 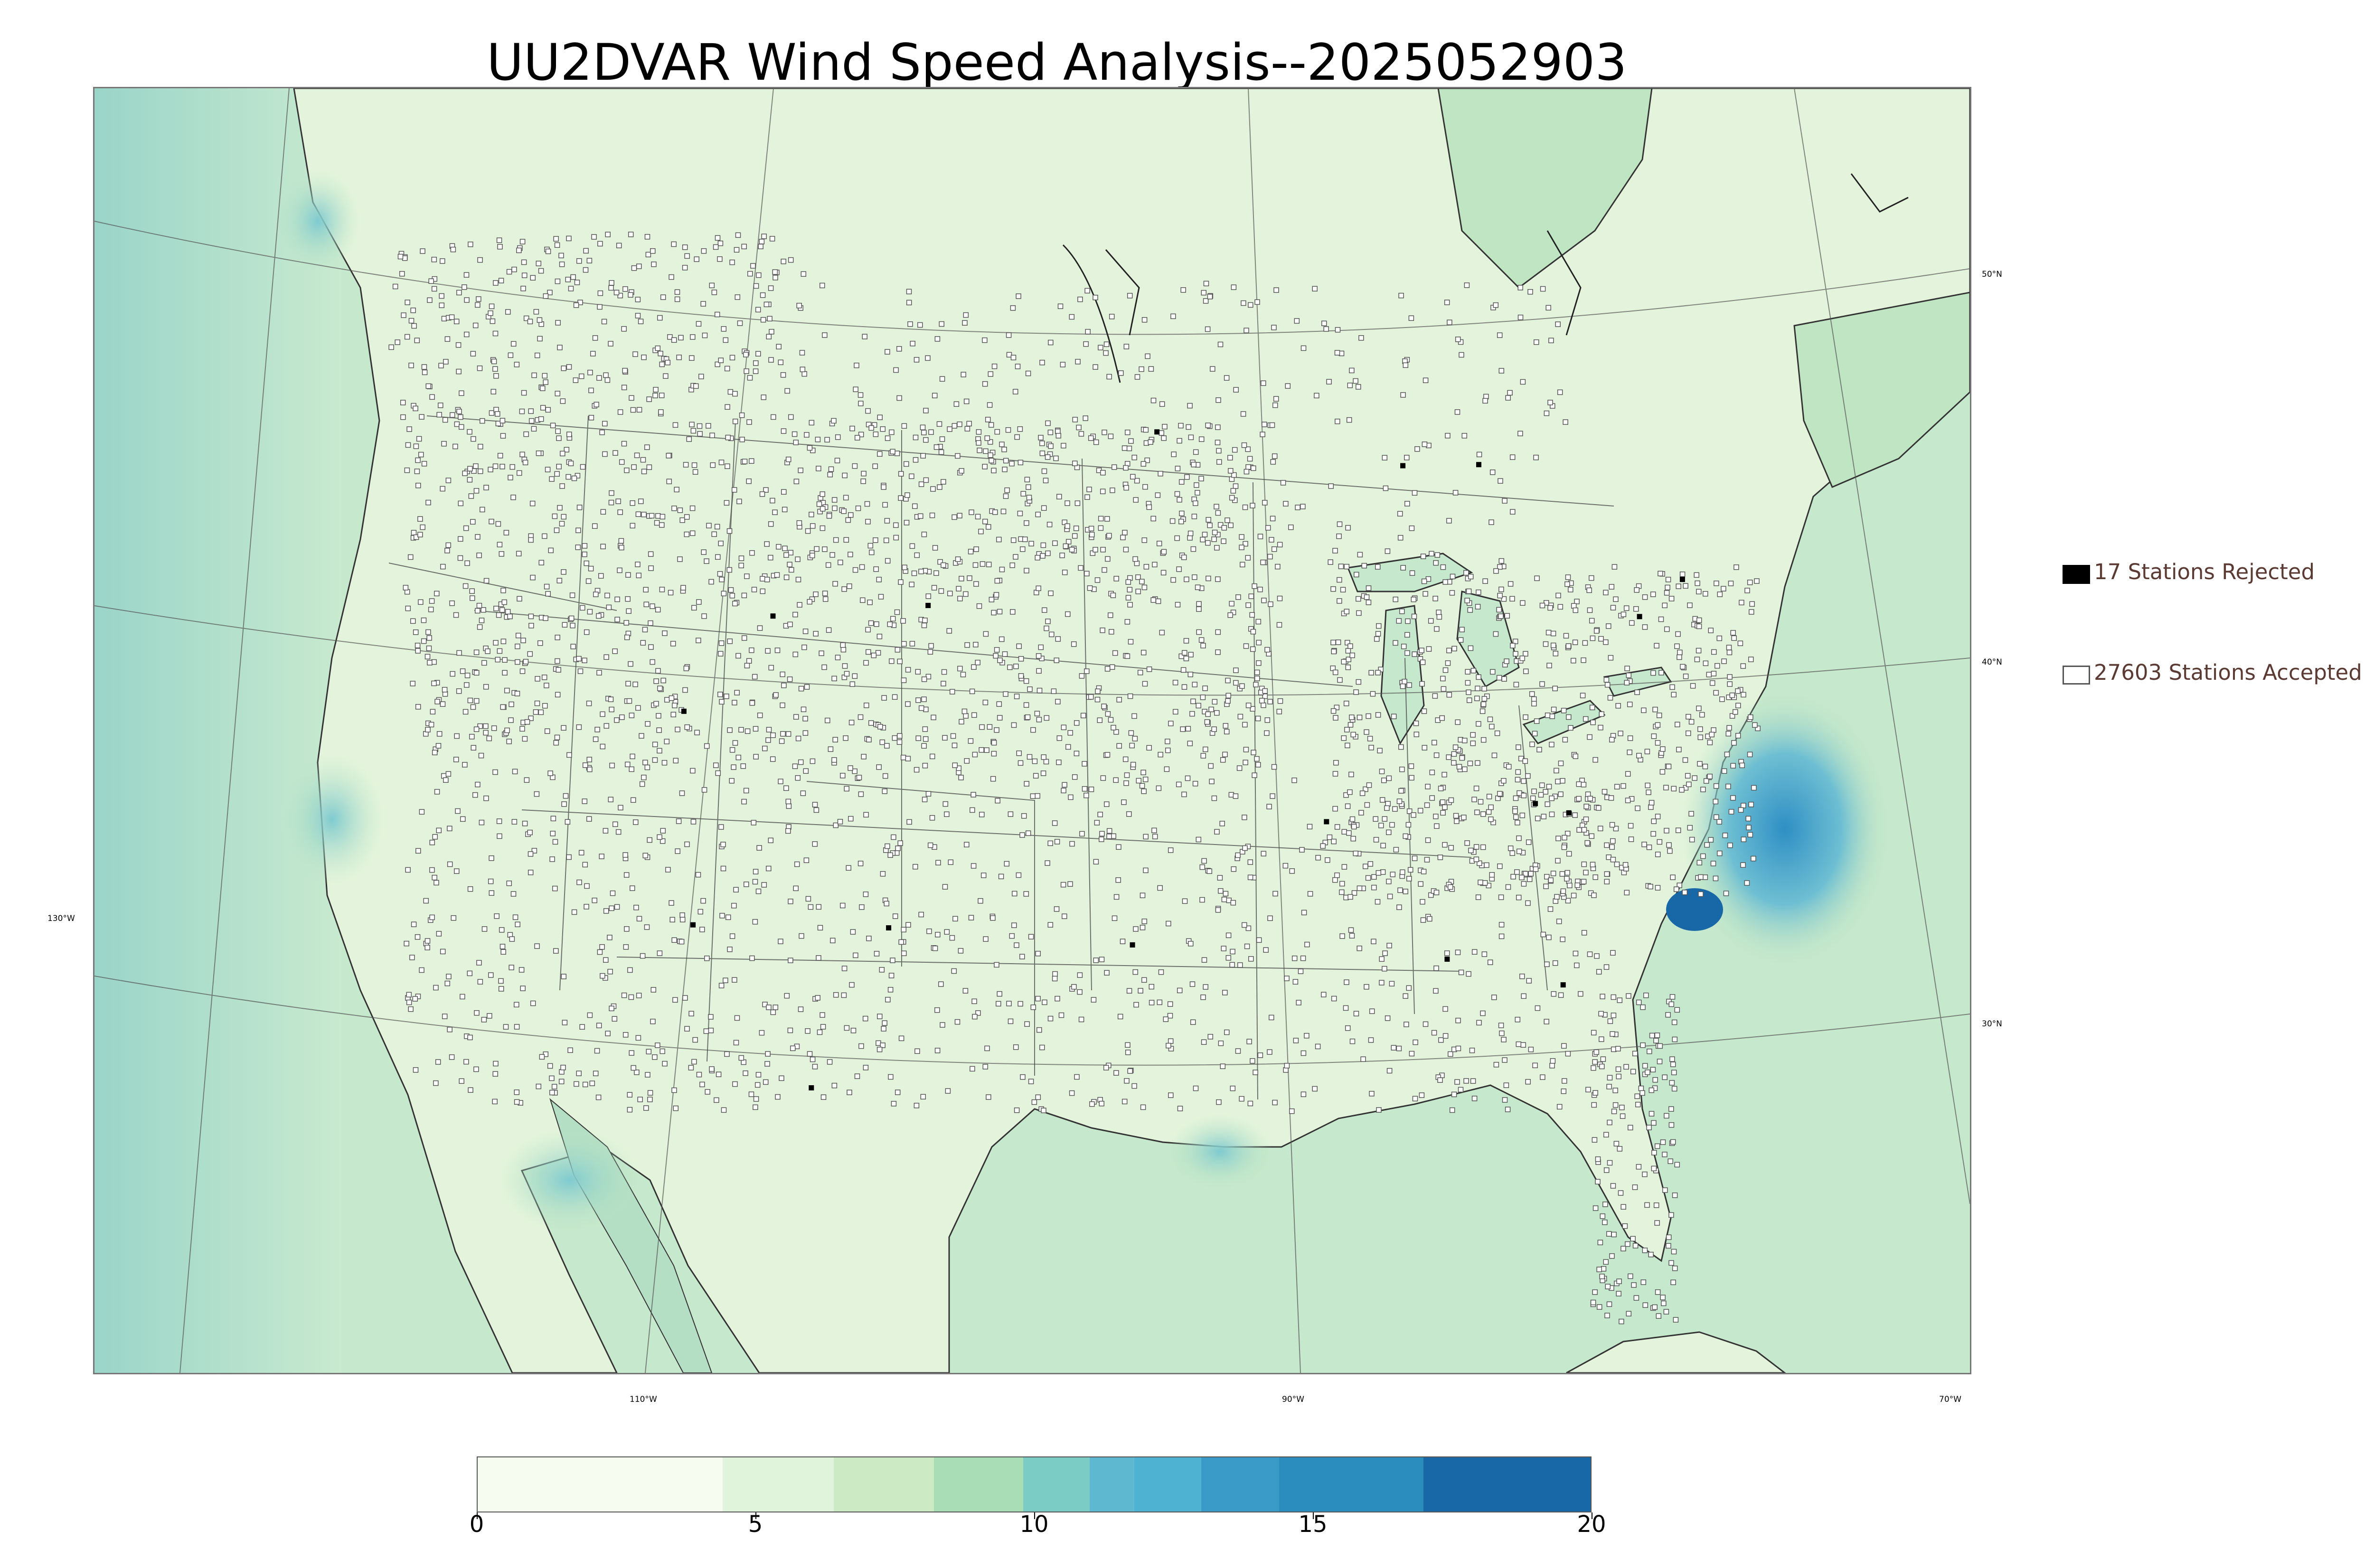 I want to click on colorbar-segment, so click(x=978, y=1485).